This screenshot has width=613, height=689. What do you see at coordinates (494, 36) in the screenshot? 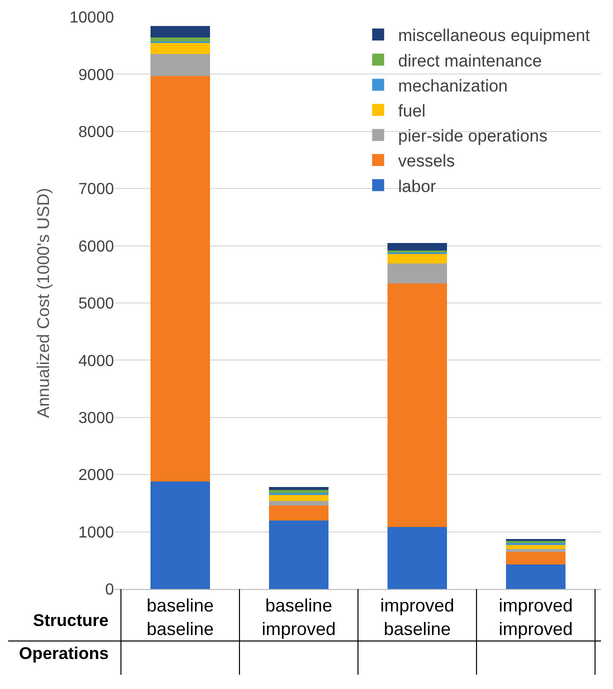
I see `legend-label: miscellaneous equipment` at bounding box center [494, 36].